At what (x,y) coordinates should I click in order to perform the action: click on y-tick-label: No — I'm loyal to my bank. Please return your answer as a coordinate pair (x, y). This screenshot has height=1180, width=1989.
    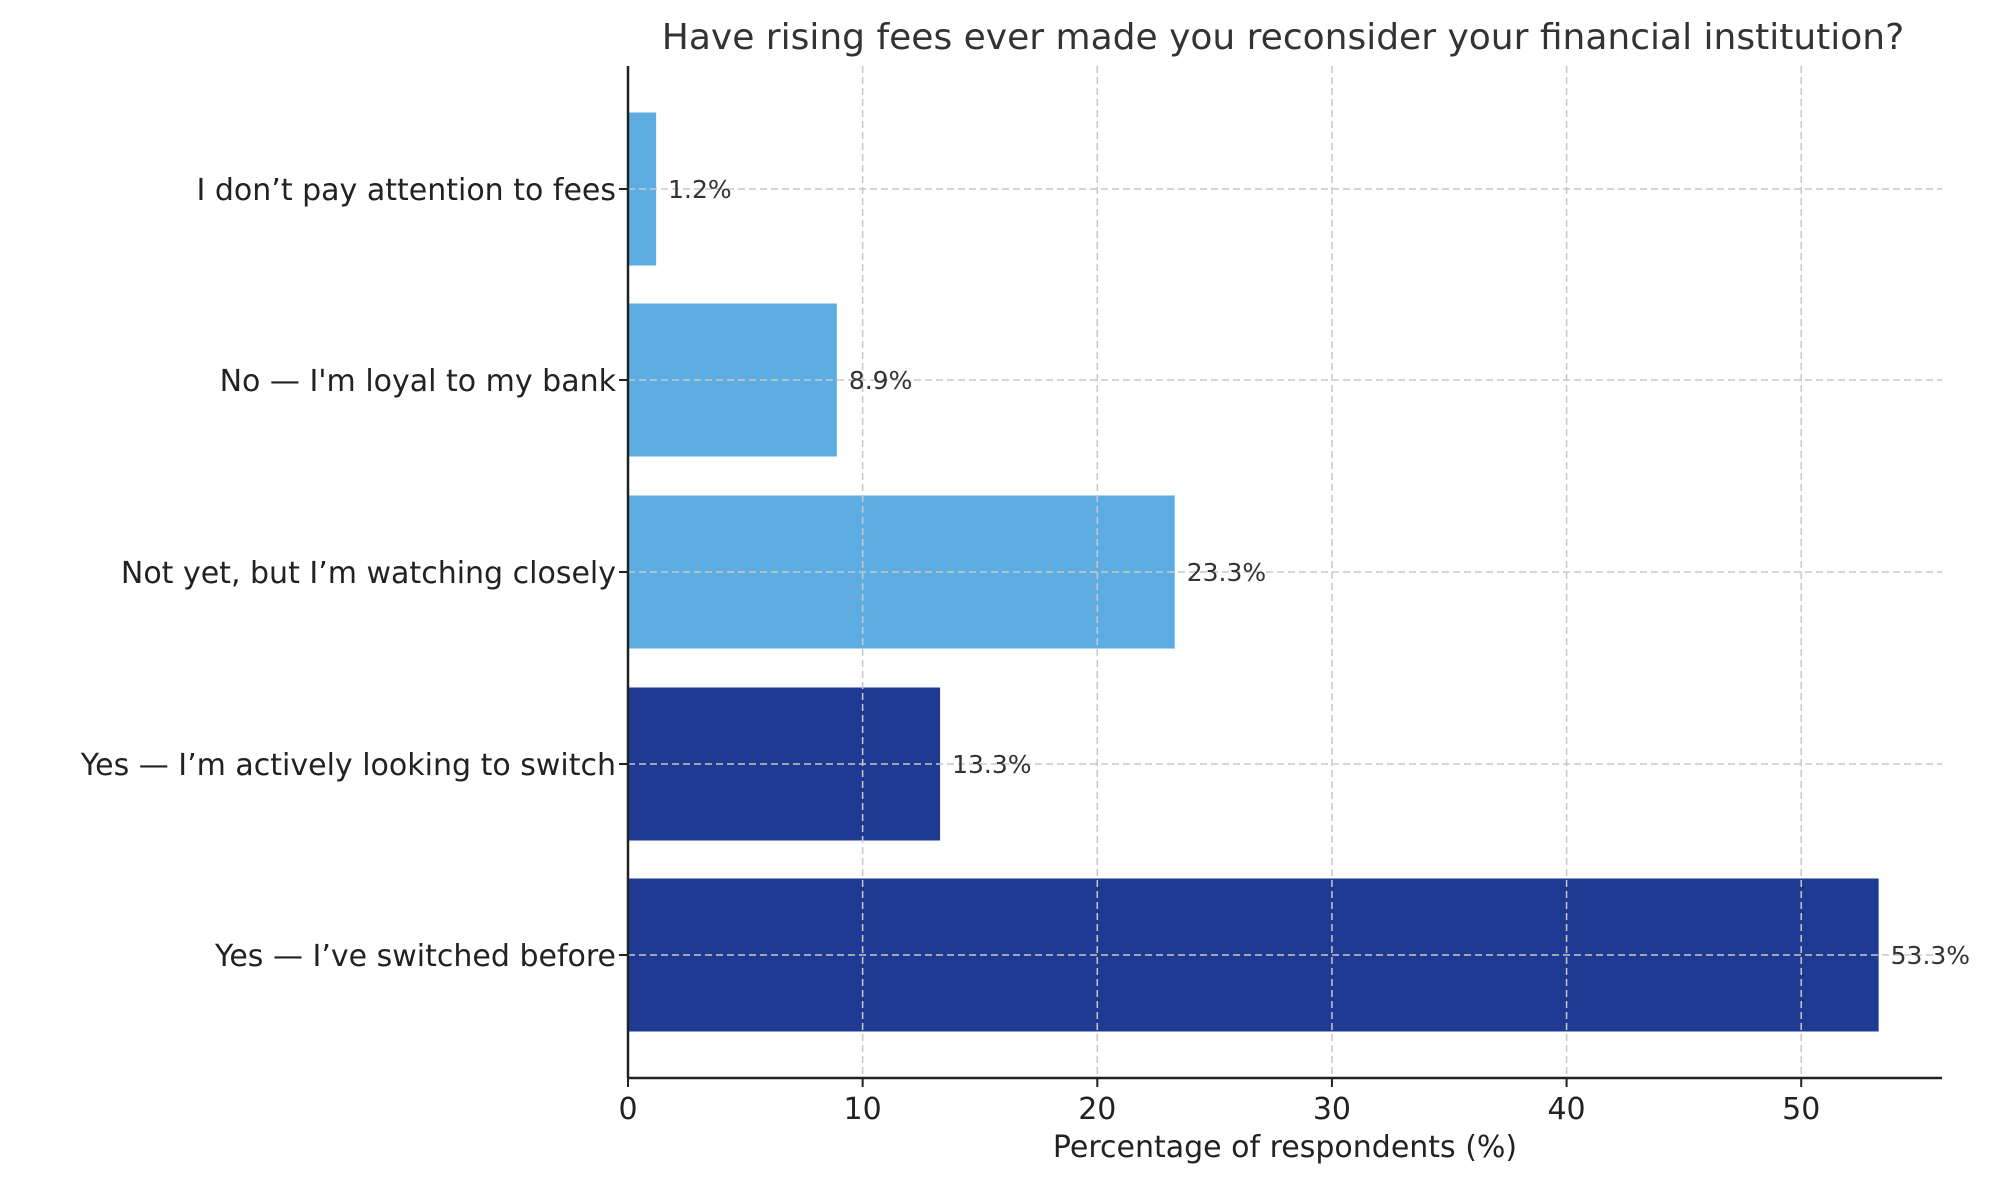
    Looking at the image, I should click on (418, 381).